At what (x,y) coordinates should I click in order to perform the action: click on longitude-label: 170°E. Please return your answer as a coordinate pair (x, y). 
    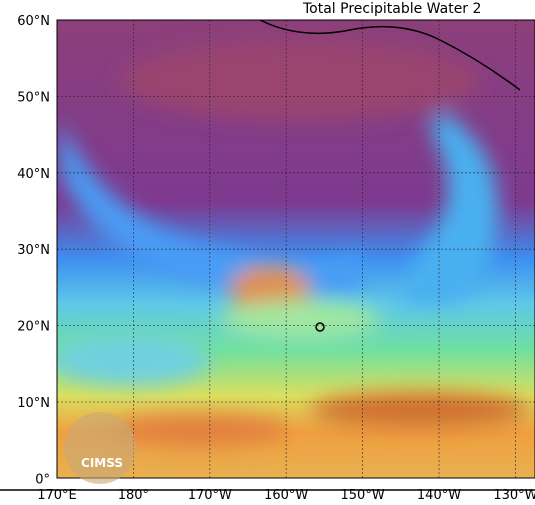
    Looking at the image, I should click on (57, 495).